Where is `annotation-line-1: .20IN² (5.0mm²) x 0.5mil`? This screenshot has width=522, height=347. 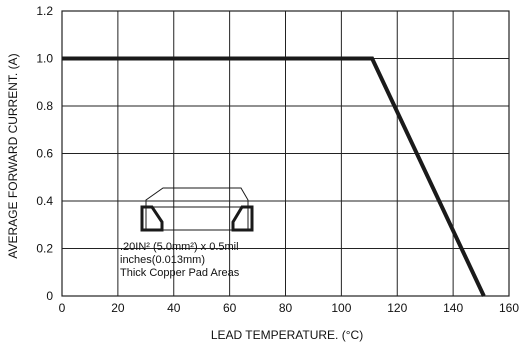 annotation-line-1: .20IN² (5.0mm²) x 0.5mil is located at coordinates (179, 247).